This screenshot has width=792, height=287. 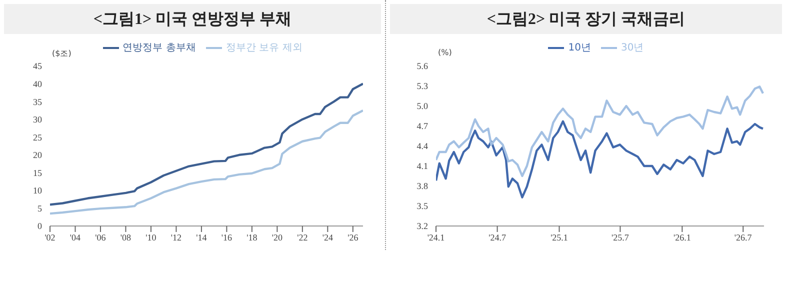 What do you see at coordinates (422, 66) in the screenshot?
I see `y-tick-label: 5.6` at bounding box center [422, 66].